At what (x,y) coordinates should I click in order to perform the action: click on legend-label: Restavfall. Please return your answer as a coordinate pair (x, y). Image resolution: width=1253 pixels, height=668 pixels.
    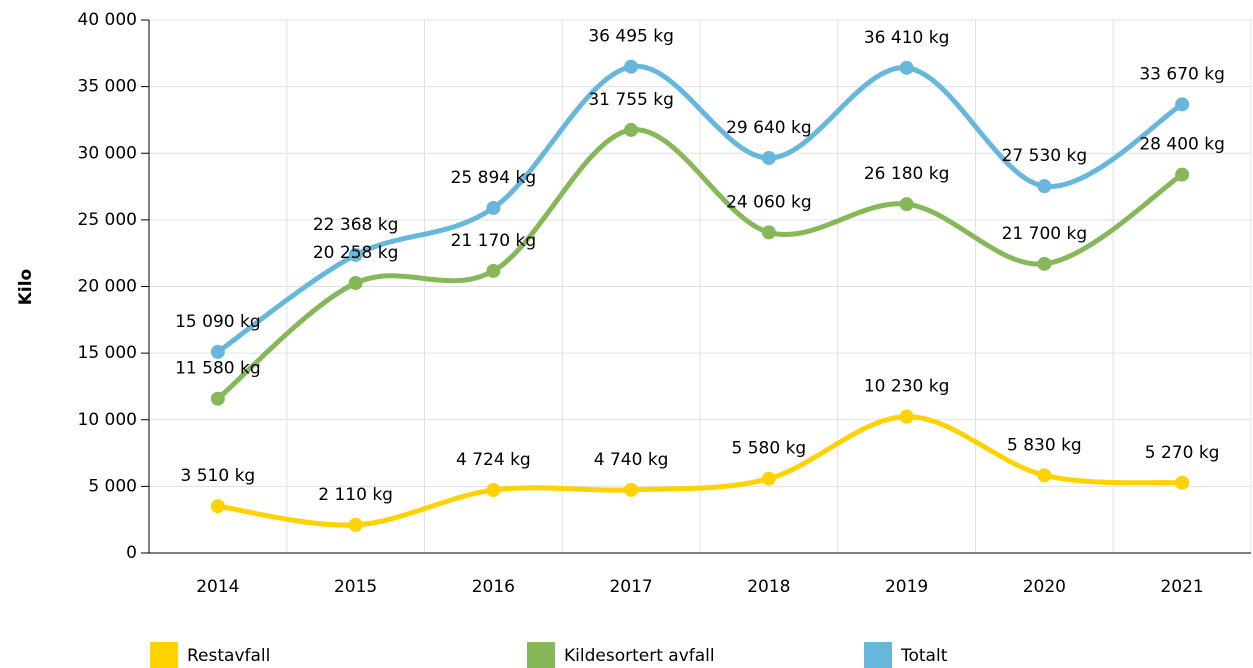
    Looking at the image, I should click on (228, 656).